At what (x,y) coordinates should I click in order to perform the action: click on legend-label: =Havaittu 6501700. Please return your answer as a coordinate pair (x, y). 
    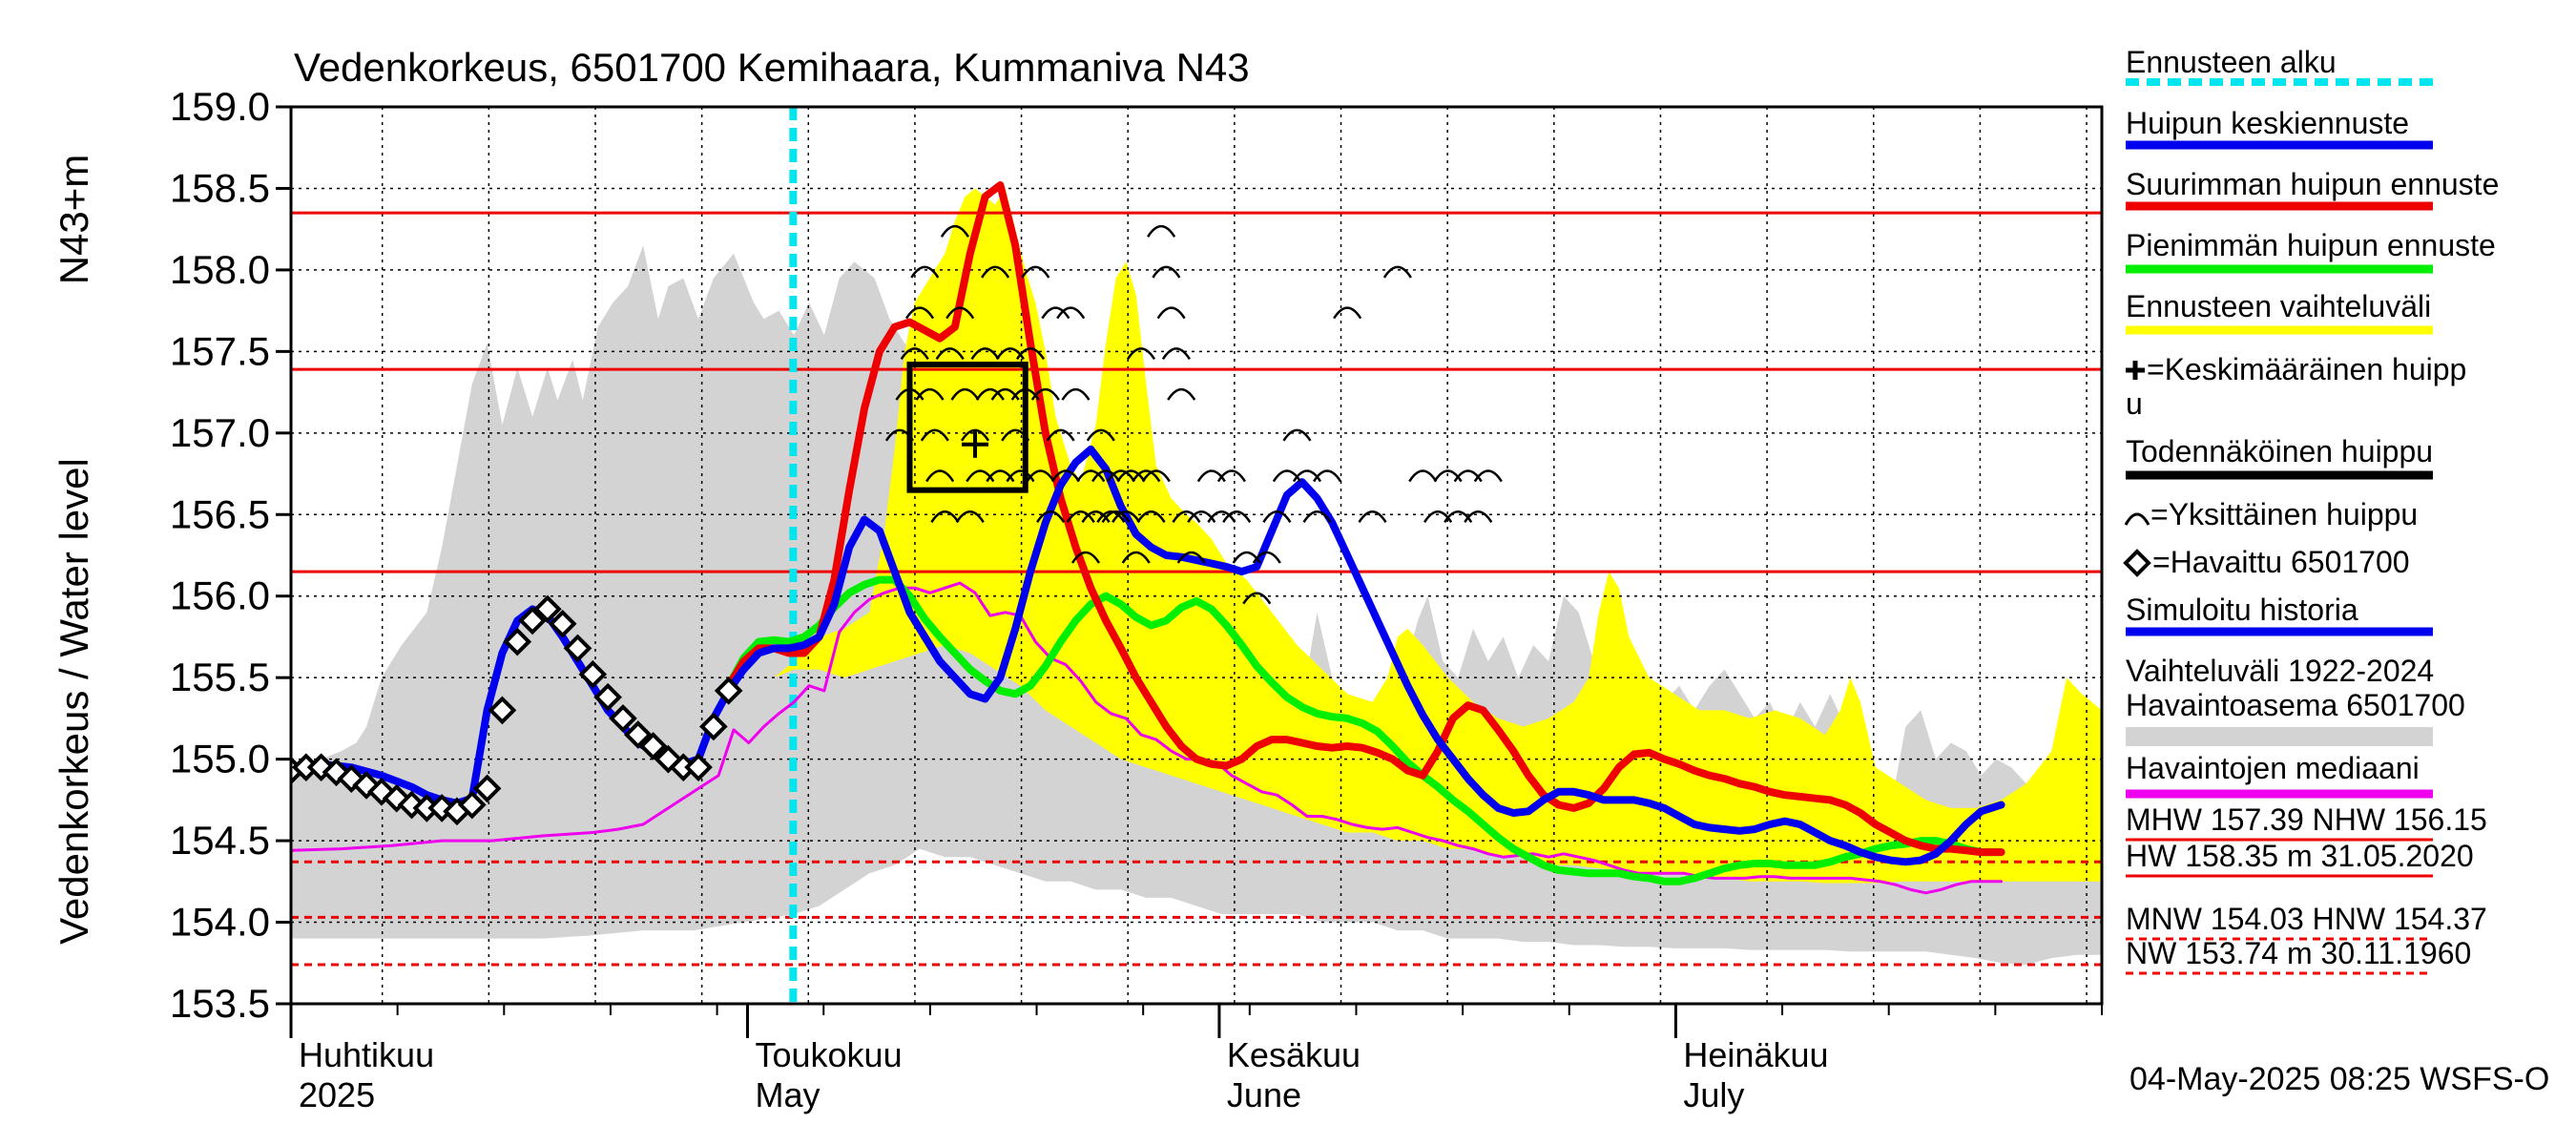
    Looking at the image, I should click on (2281, 562).